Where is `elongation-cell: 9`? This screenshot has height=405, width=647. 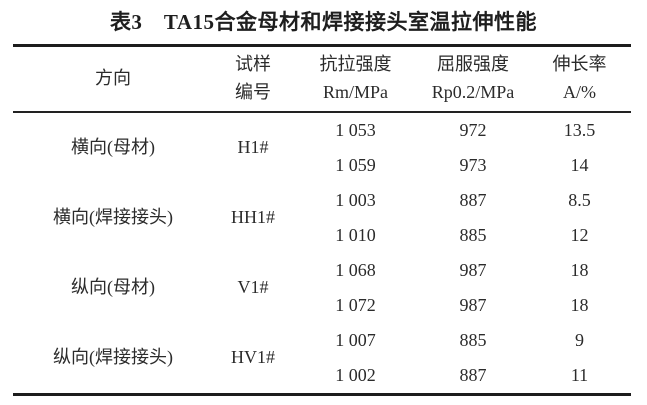 elongation-cell: 9 is located at coordinates (579, 339).